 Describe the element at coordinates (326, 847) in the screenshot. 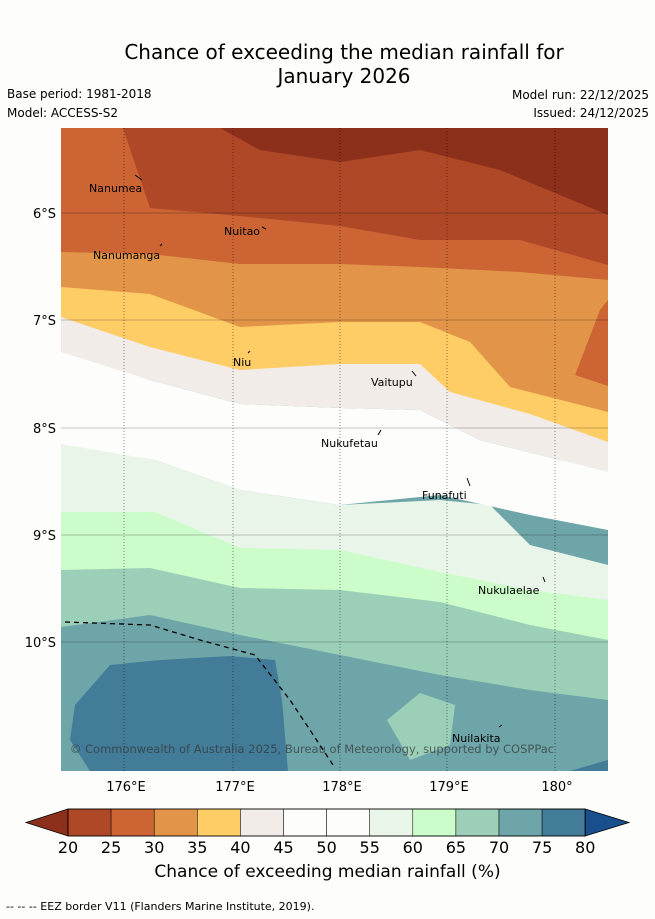

I see `colorbar-tick-label: 50` at that location.